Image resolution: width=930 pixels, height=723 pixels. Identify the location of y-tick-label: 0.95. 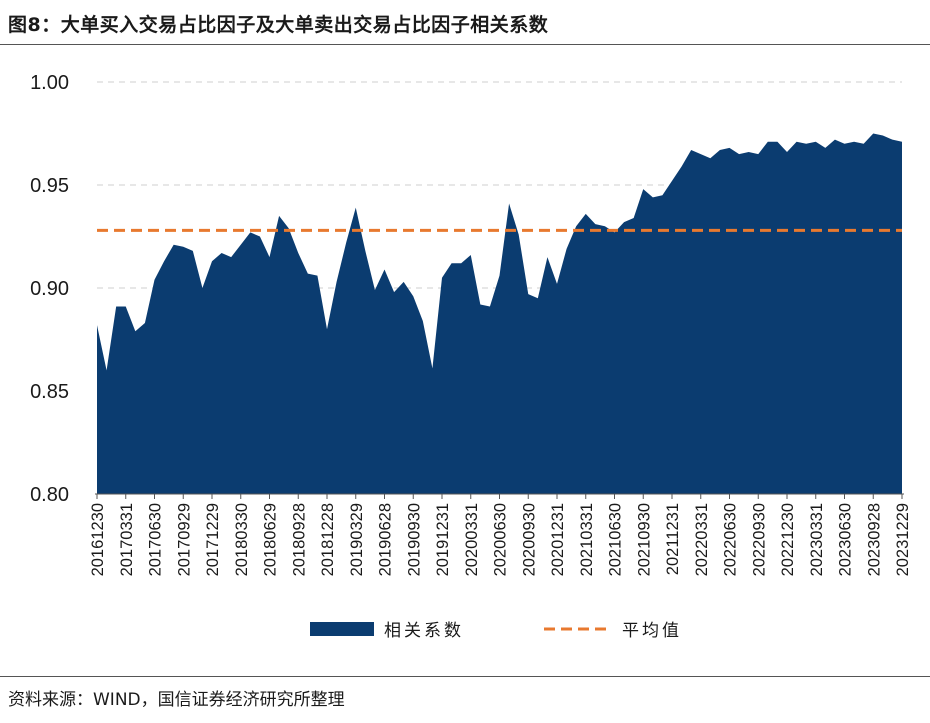
(49, 186).